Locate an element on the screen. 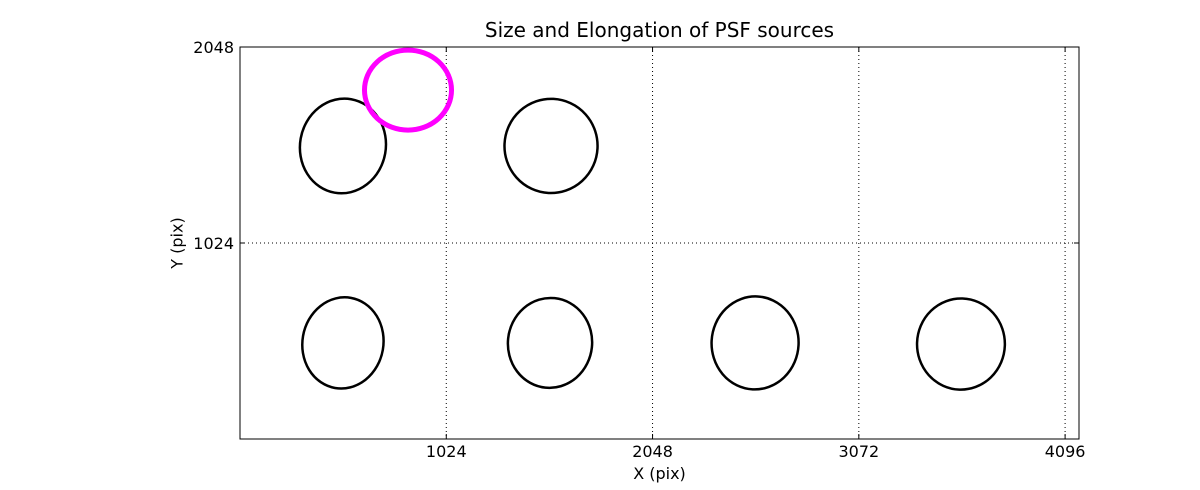 The height and width of the screenshot is (490, 1200). plot-title: Size and Elongation of PSF sources is located at coordinates (659, 30).